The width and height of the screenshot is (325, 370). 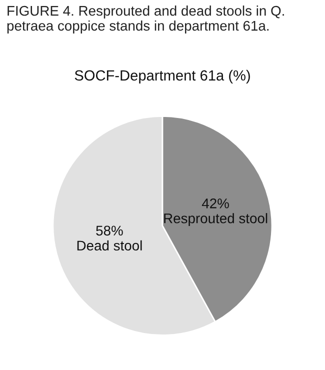 I want to click on slice-label: Resprouted stool, so click(x=216, y=219).